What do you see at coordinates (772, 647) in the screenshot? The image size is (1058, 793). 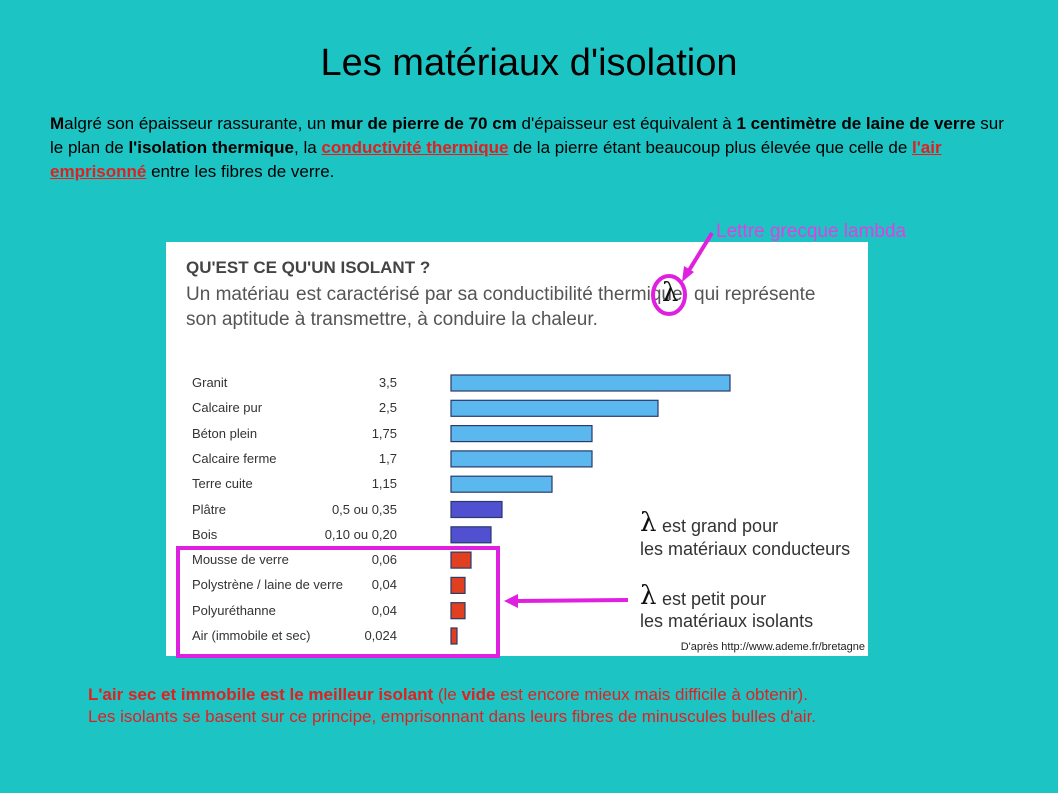 I see `source: D'après http://www.ademe.fr/bretagne` at bounding box center [772, 647].